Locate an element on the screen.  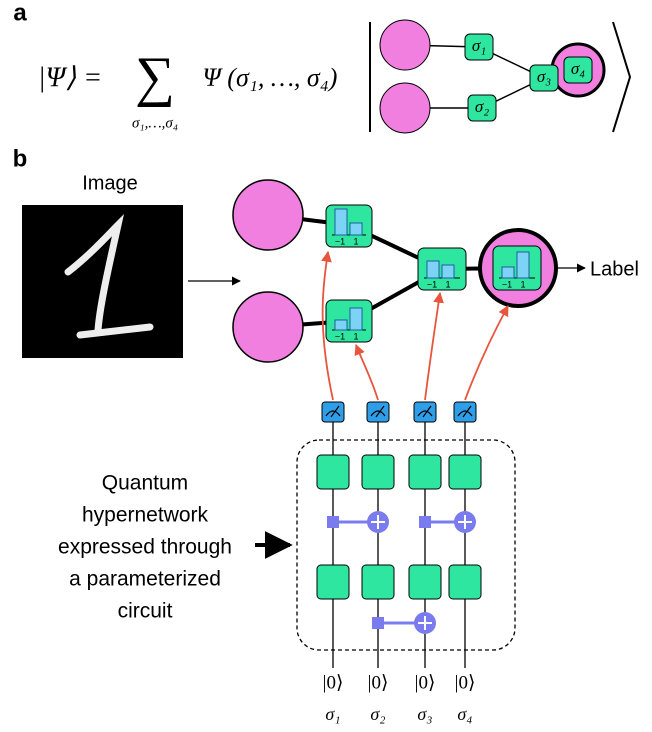
equation-lhs: |Ψ⟩ = is located at coordinates (70, 77).